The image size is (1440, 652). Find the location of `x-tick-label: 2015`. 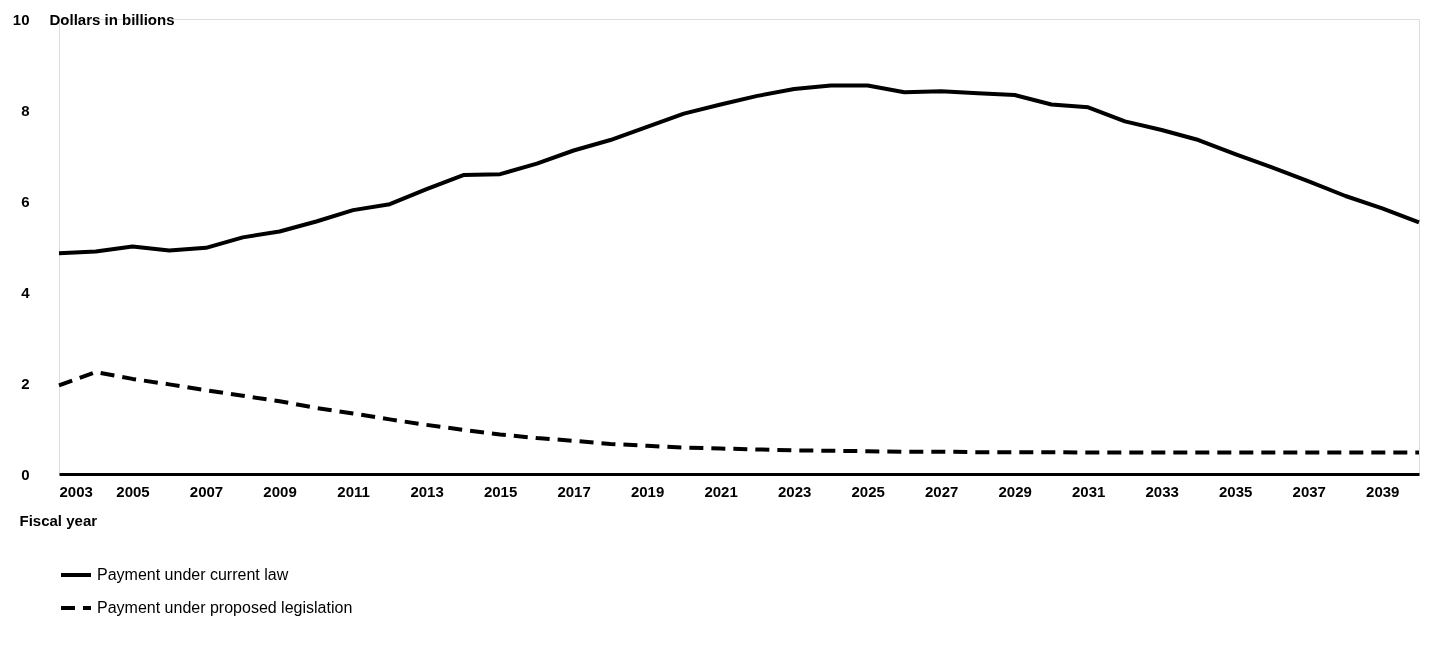

x-tick-label: 2015 is located at coordinates (500, 491).